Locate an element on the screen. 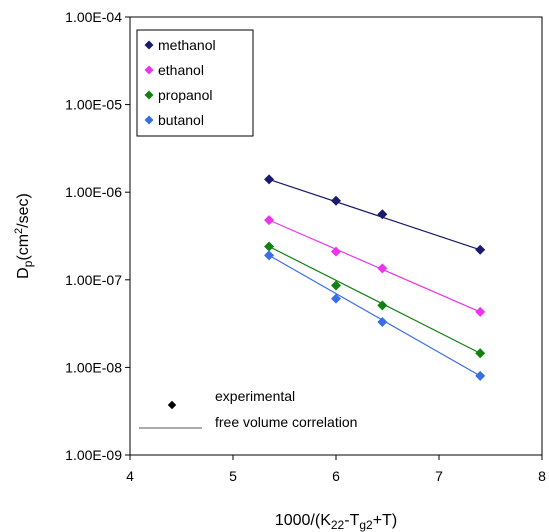 This screenshot has width=549, height=532. legend: methanol ethanol propanol butanol is located at coordinates (195, 83).